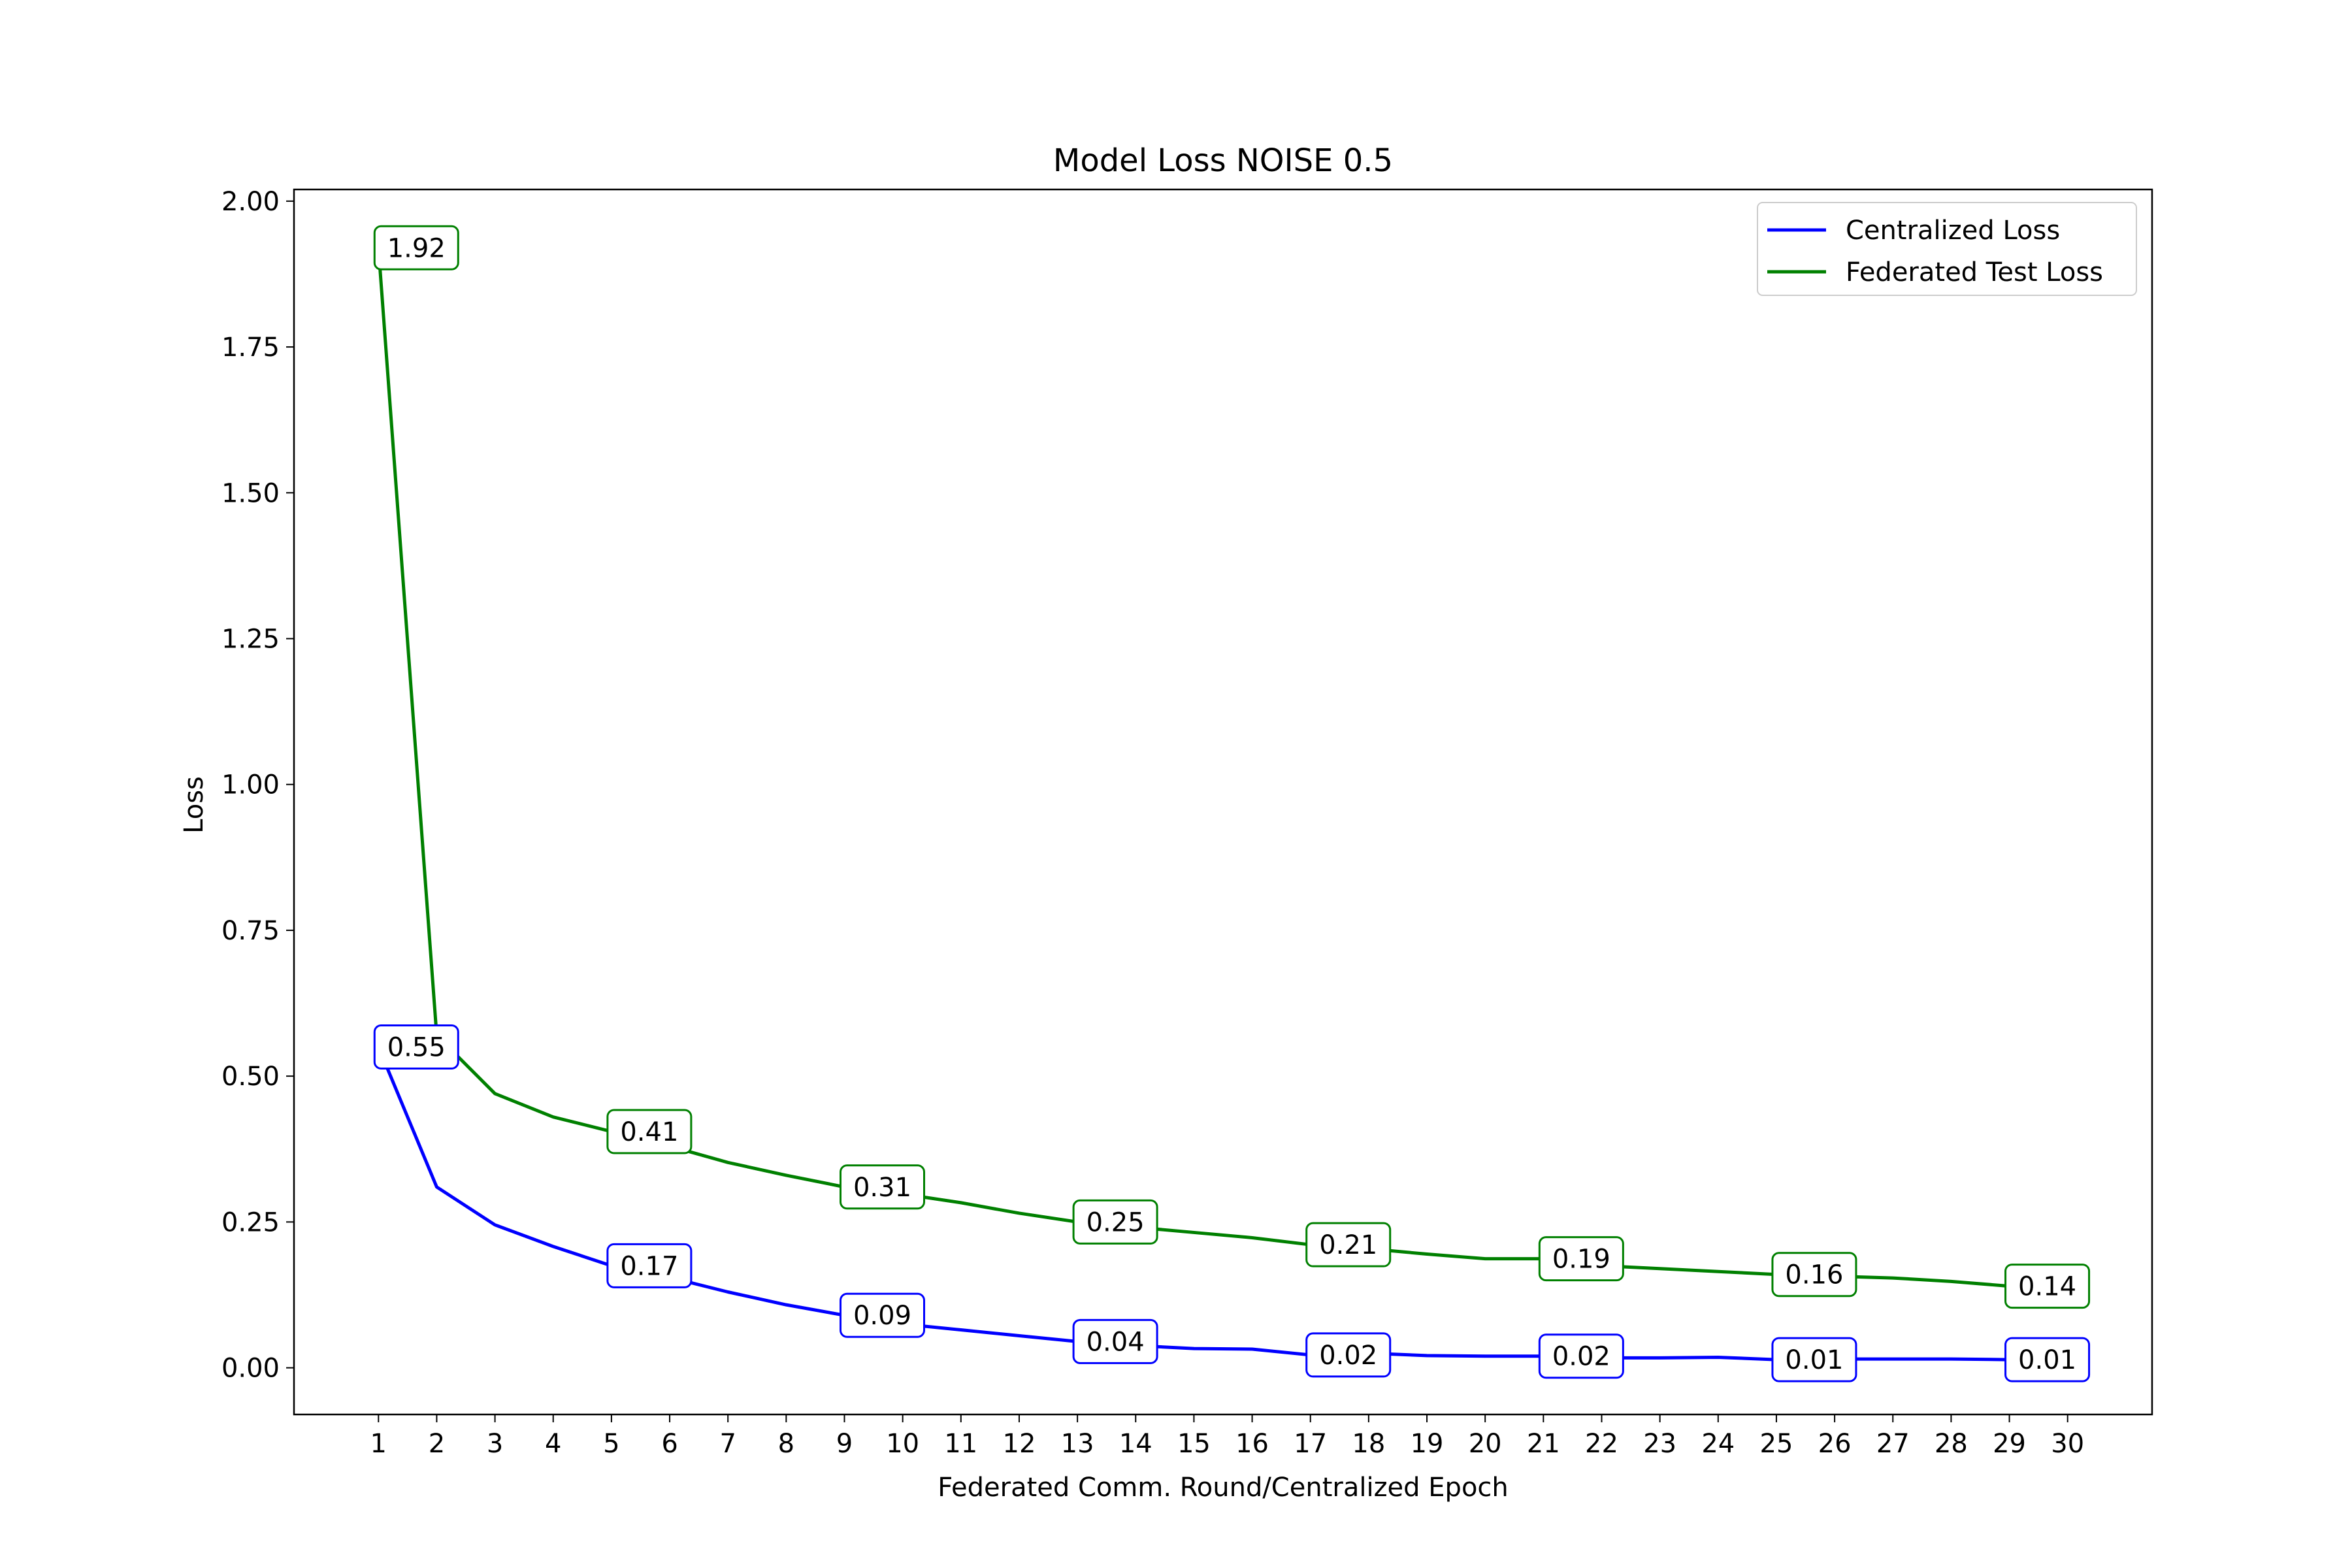  Describe the element at coordinates (437, 1444) in the screenshot. I see `x-tick-label: 2` at that location.